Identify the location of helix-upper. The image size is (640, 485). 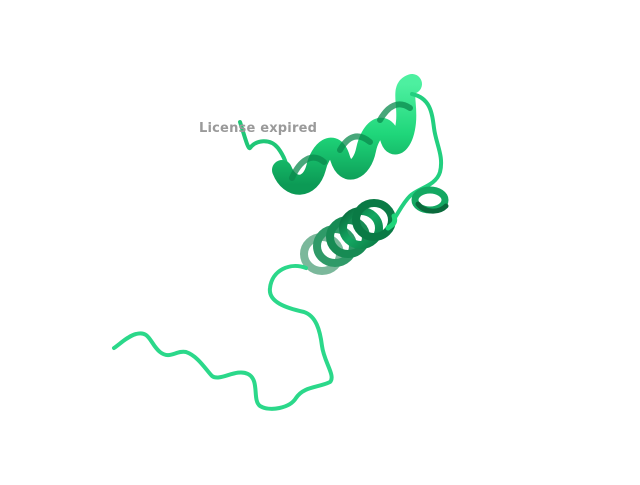
(347, 134).